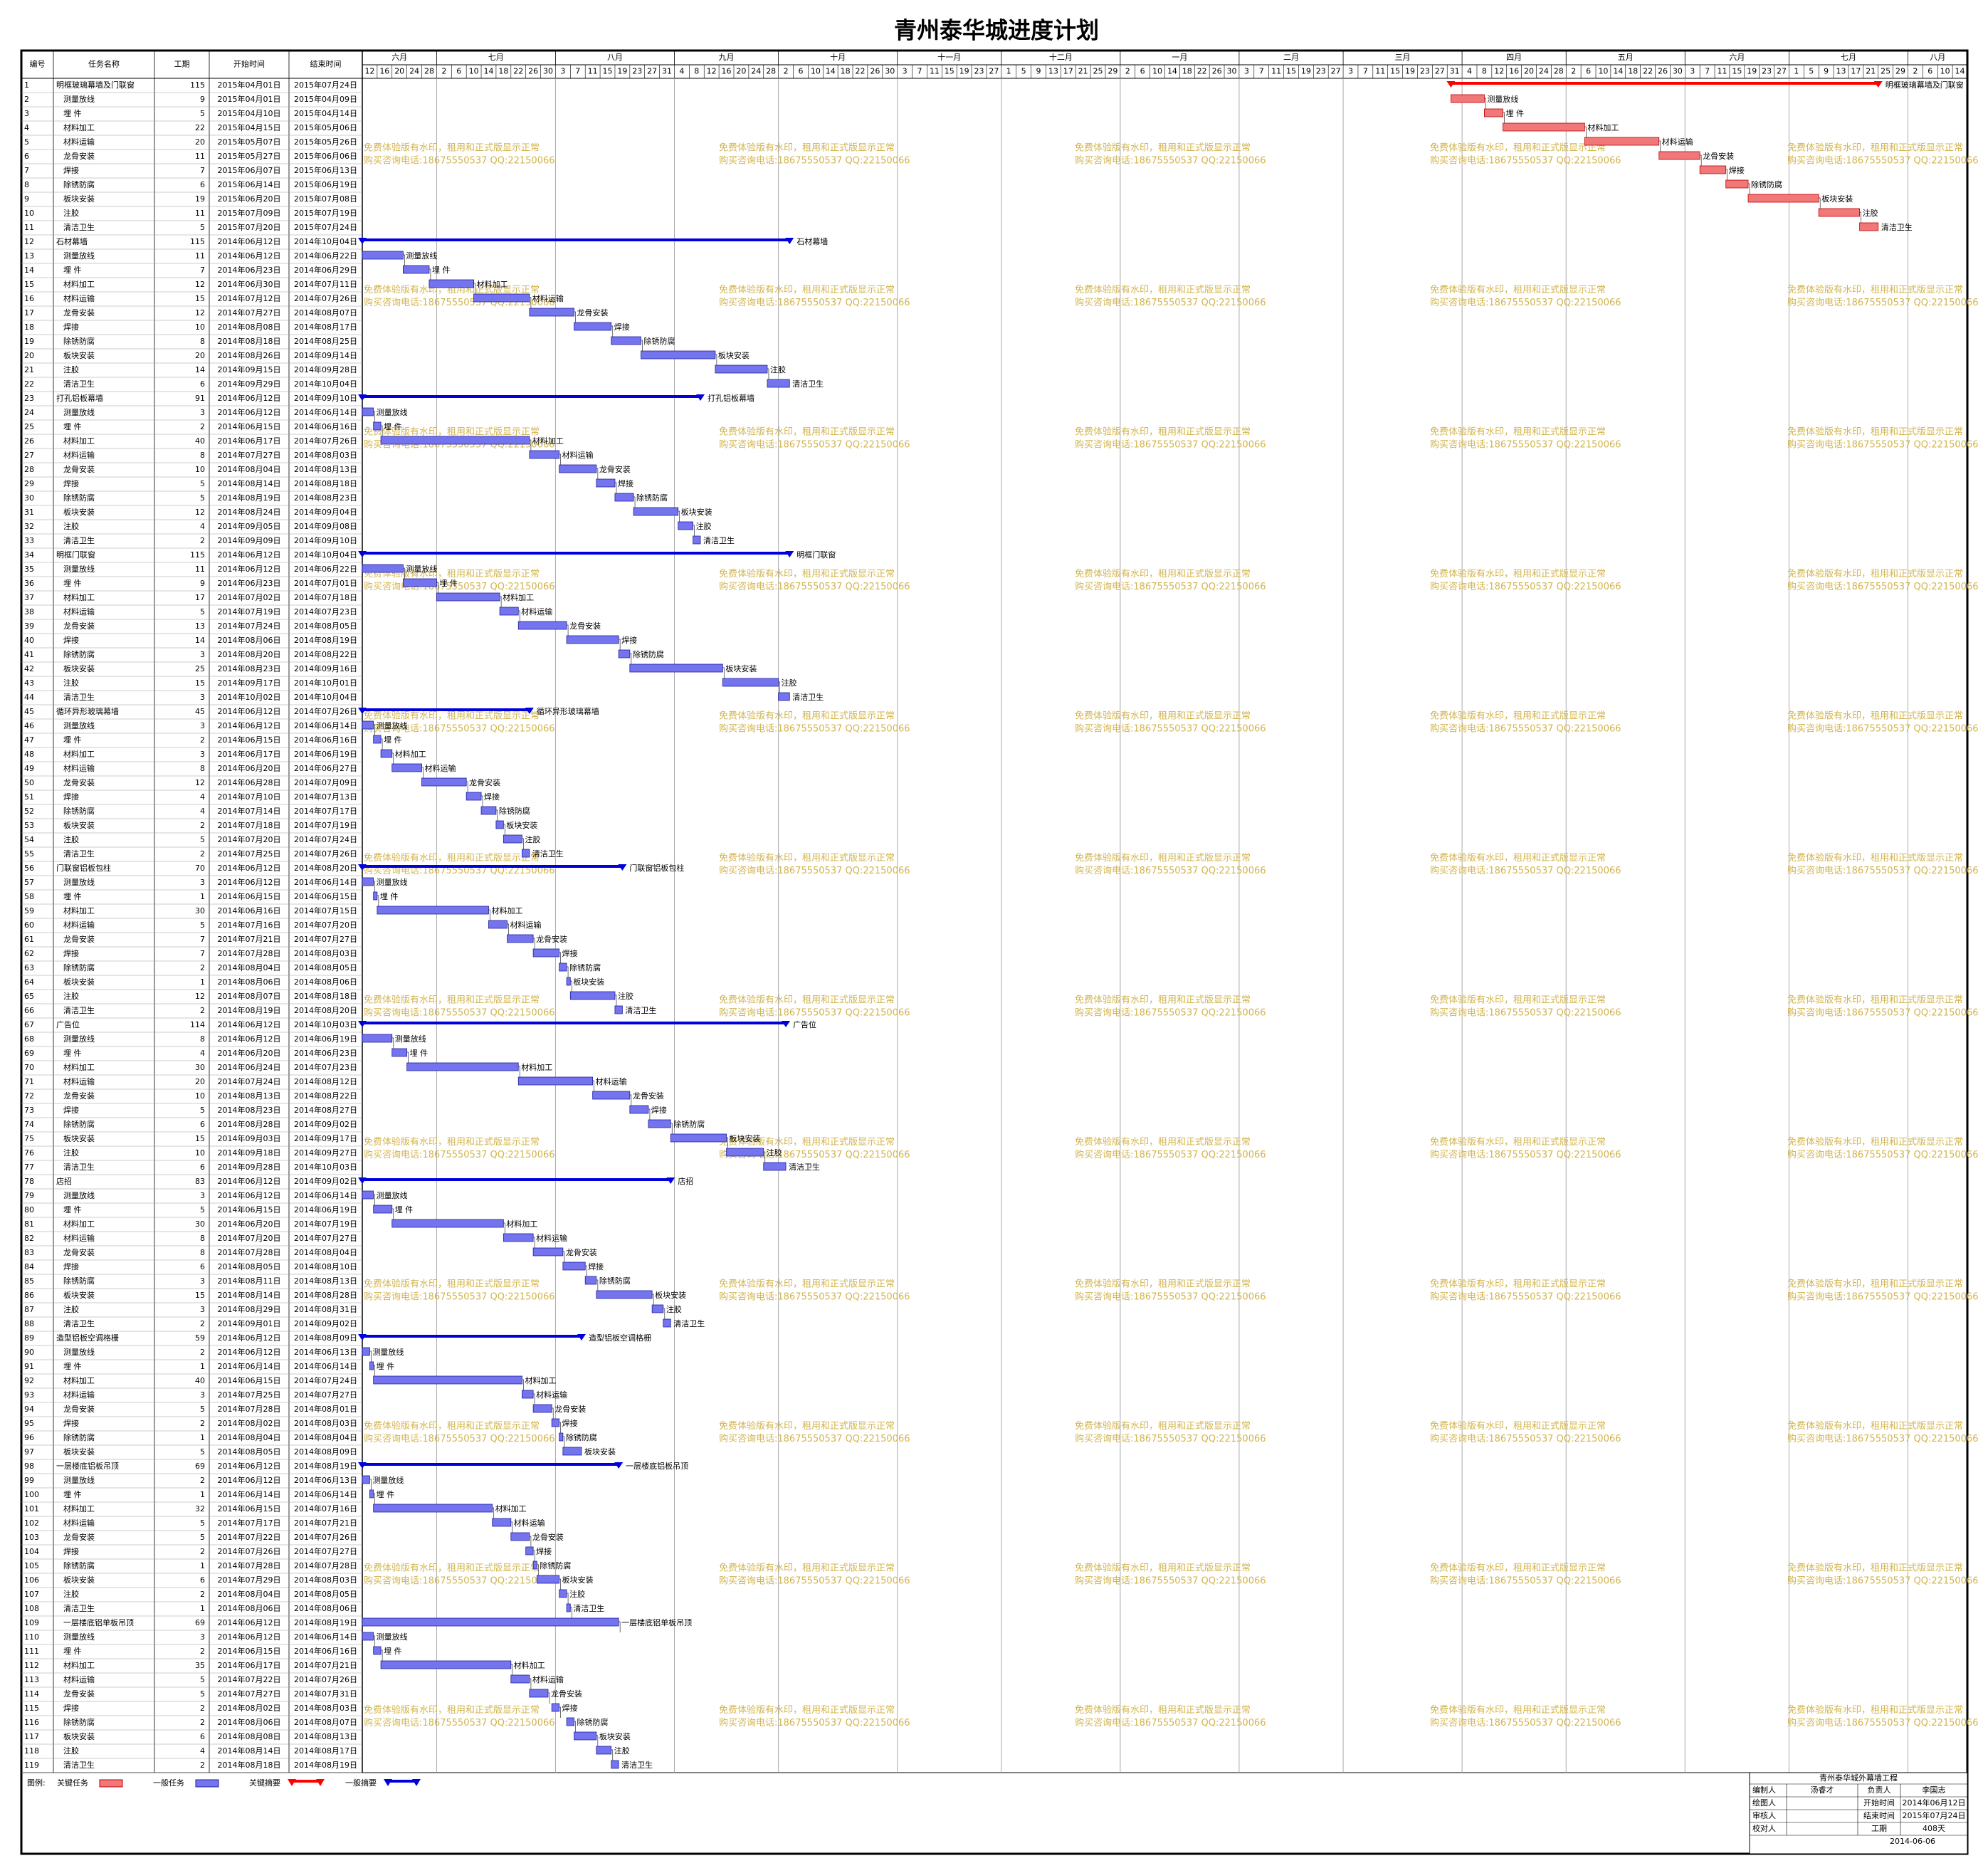 The width and height of the screenshot is (1988, 1873). I want to click on task-id: 69, so click(29, 1053).